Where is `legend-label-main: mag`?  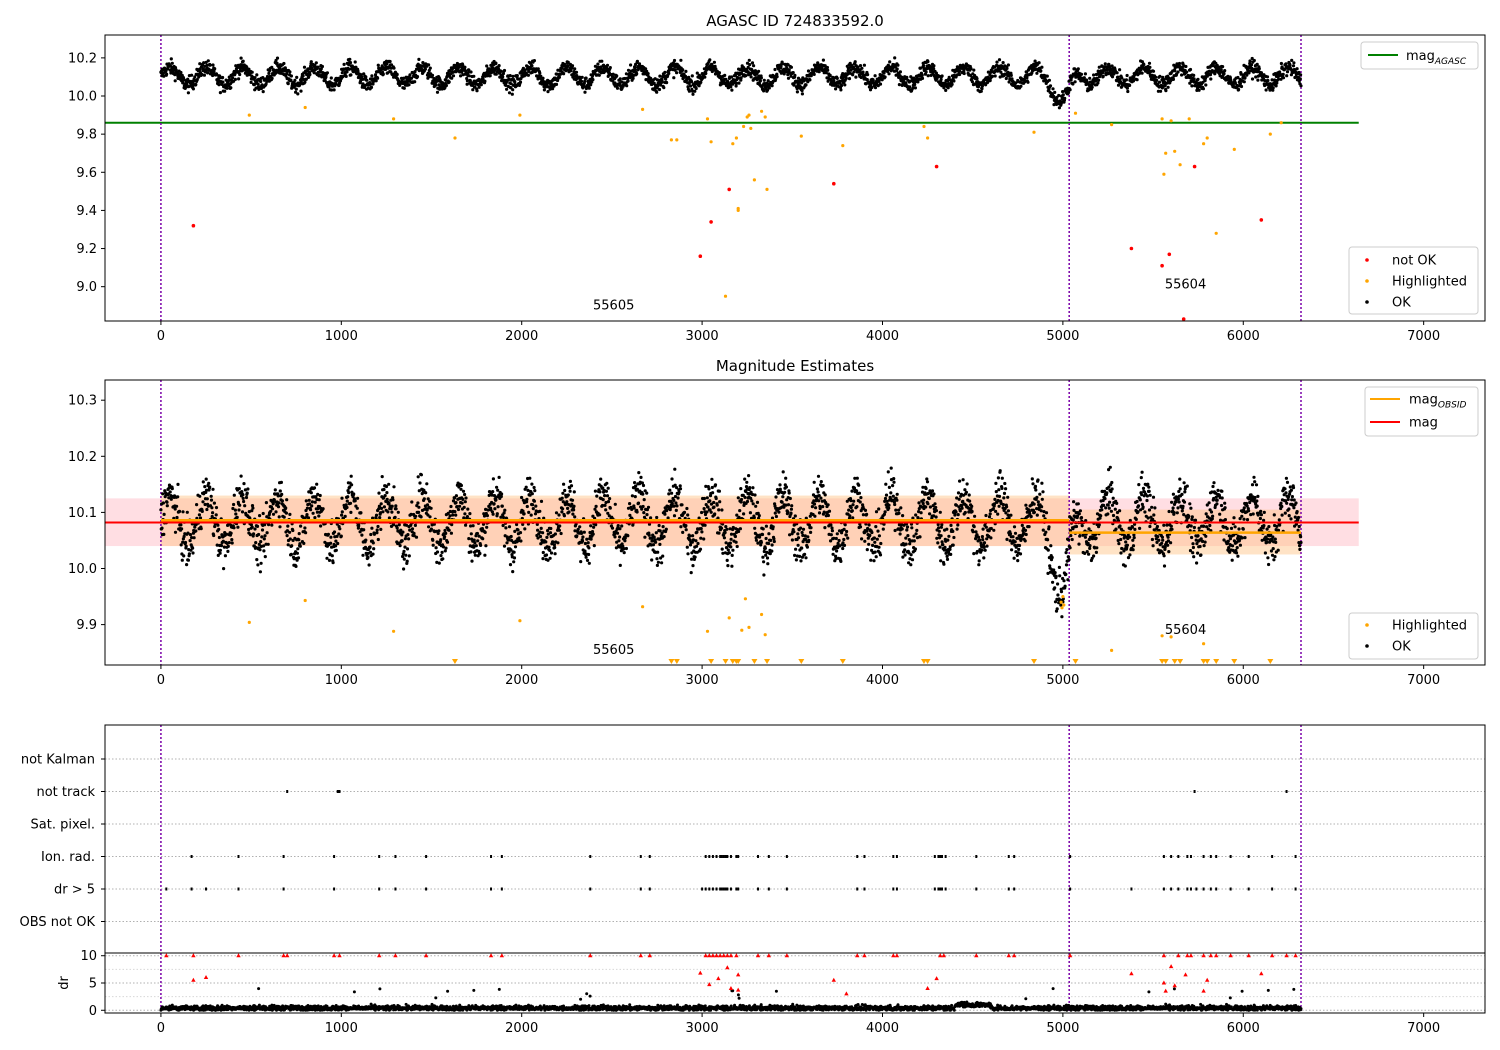 legend-label-main: mag is located at coordinates (1420, 56).